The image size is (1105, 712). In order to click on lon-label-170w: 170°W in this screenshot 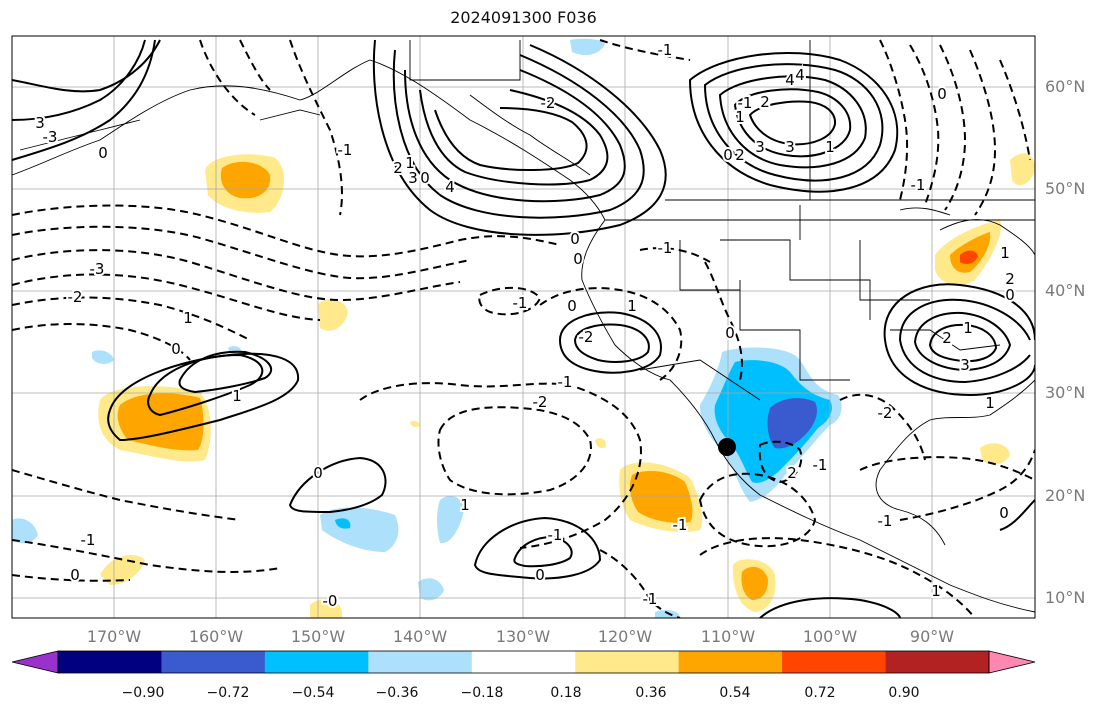, I will do `click(114, 636)`.